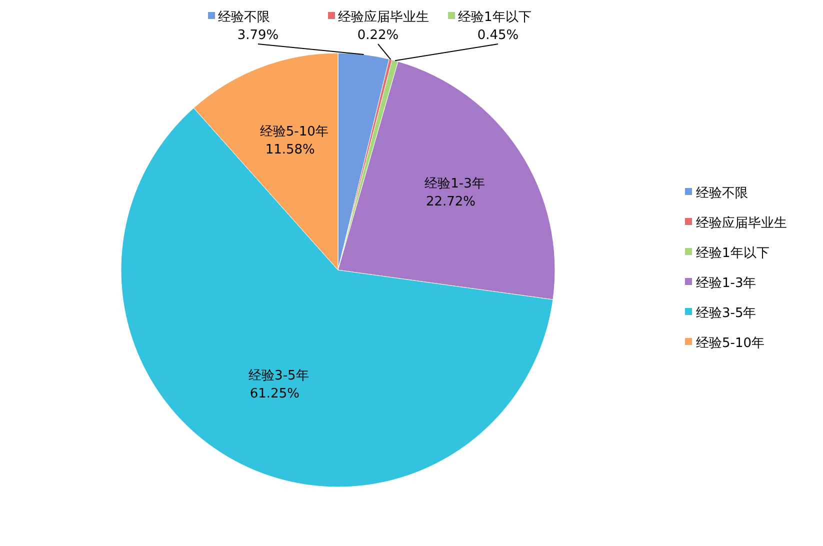  I want to click on category-label: 经验1年以下, so click(733, 253).